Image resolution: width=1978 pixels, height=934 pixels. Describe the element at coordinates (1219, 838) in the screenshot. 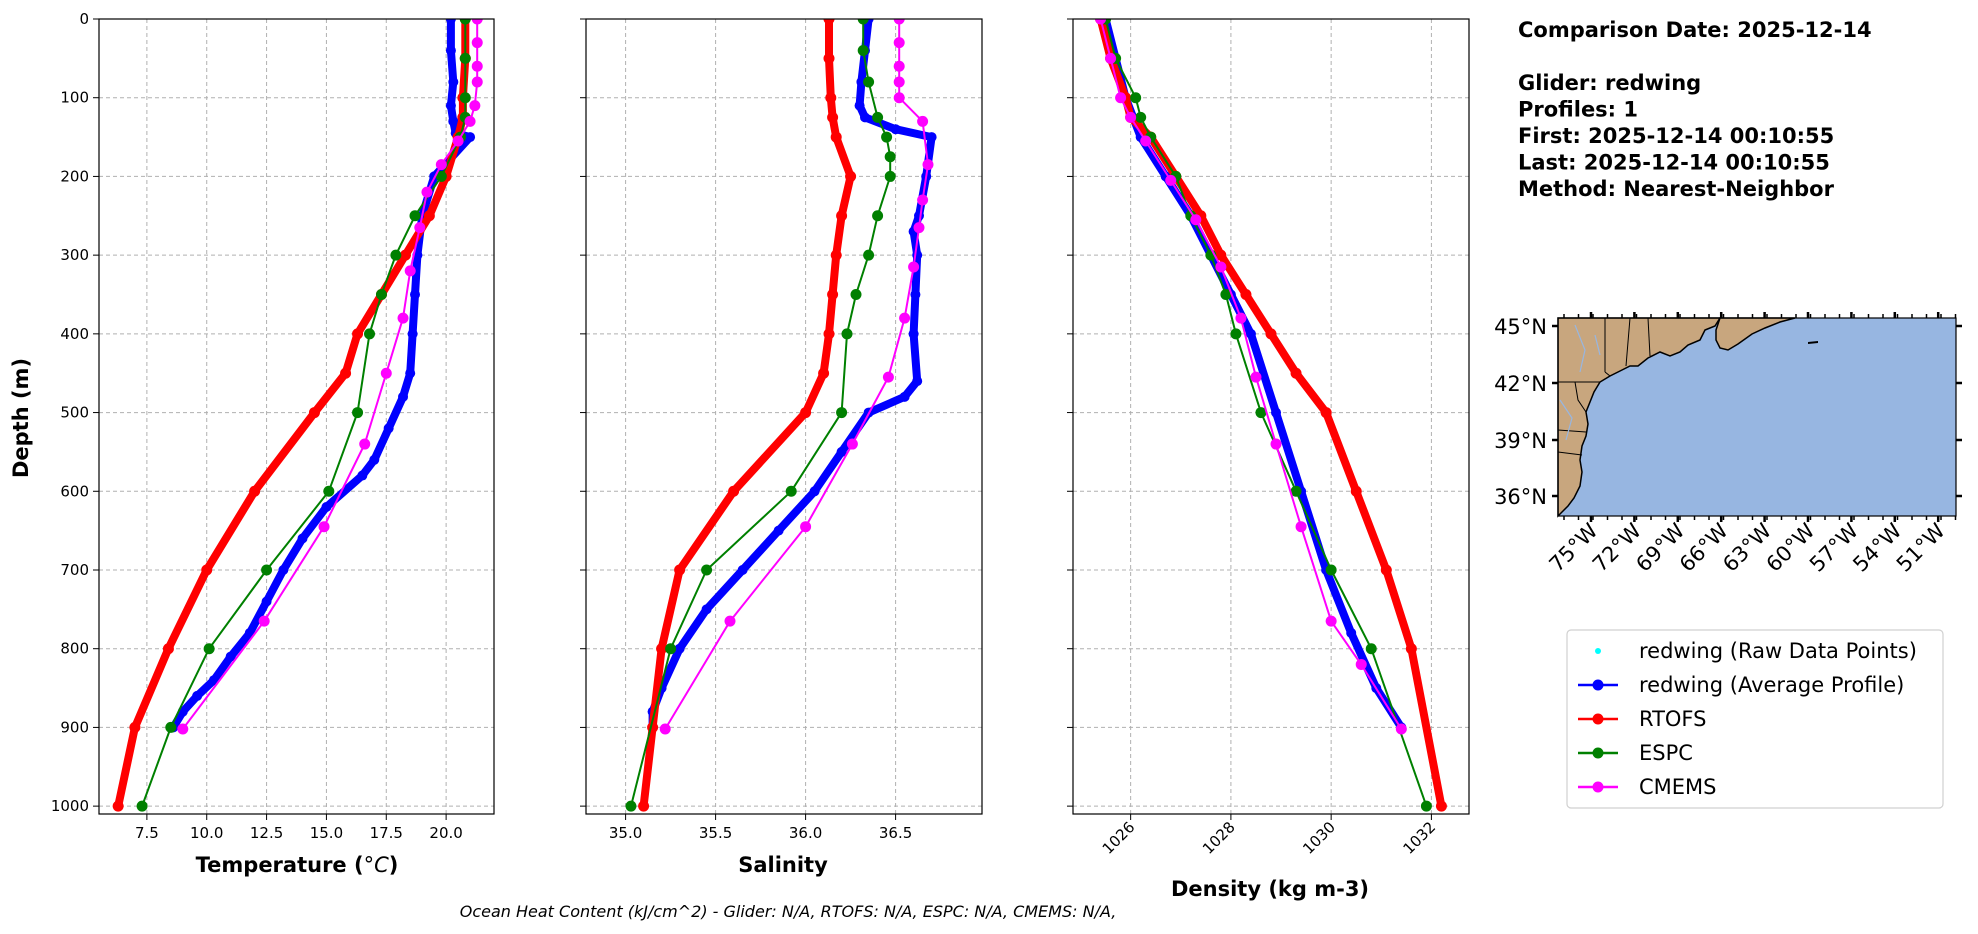

I see `density-xtick-label: 1028` at that location.